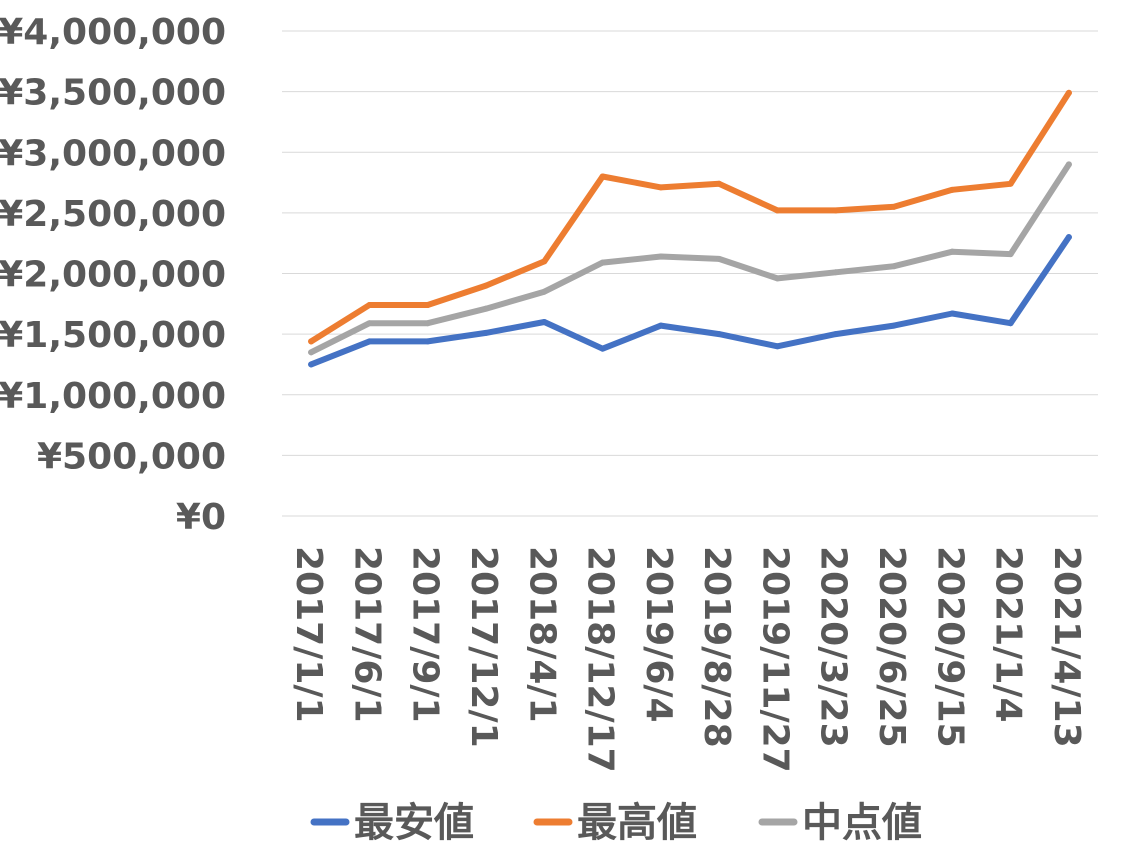  I want to click on x-tick-label: 2017/1/1, so click(308, 634).